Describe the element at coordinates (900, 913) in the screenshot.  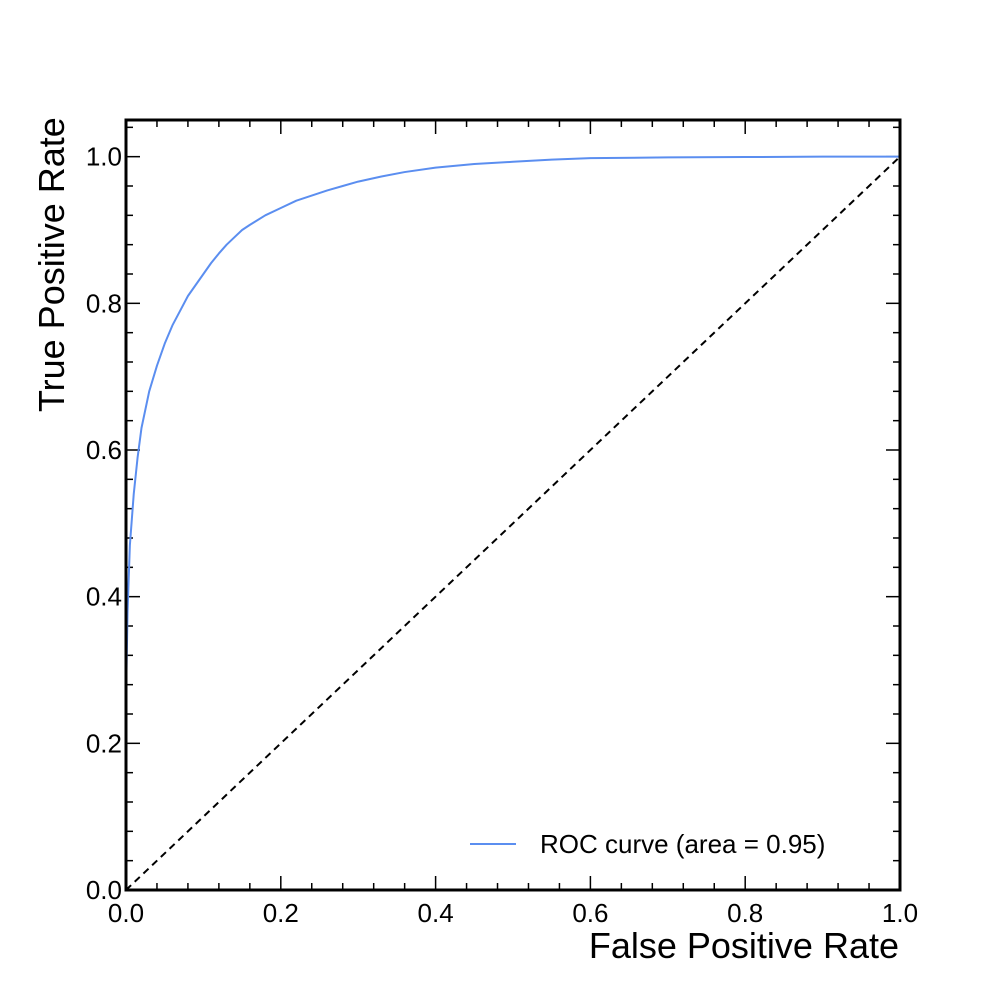
I see `x-tick-label: 1.0` at that location.